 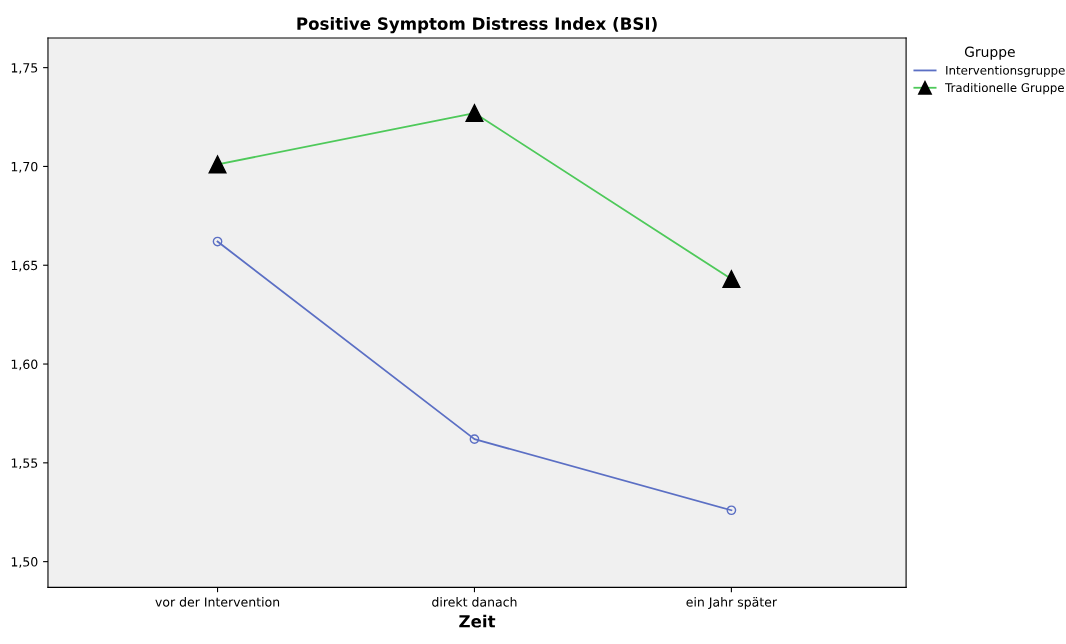 I want to click on x-tick-label: direkt danach, so click(x=474, y=602).